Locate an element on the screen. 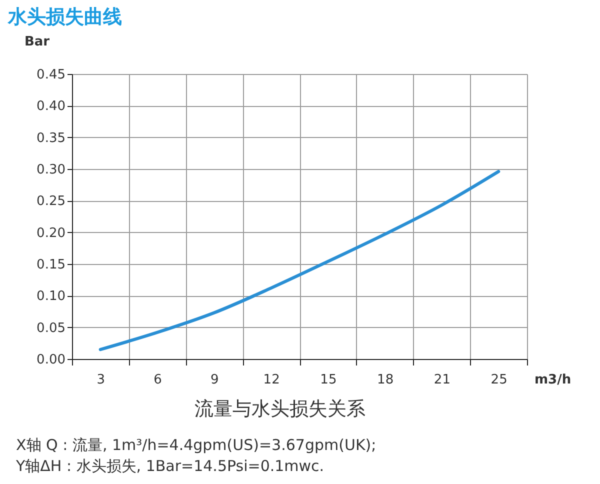  y-tick-label: 0.10 is located at coordinates (51, 296).